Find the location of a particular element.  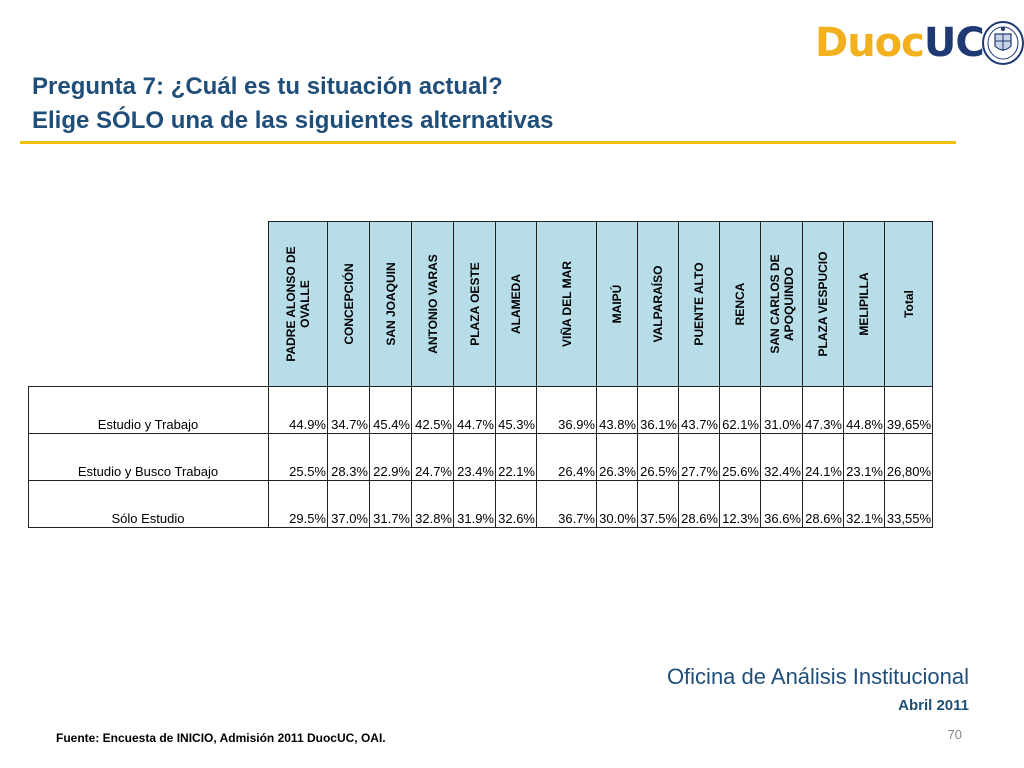

column-header: VALPARAÍSO is located at coordinates (658, 304).